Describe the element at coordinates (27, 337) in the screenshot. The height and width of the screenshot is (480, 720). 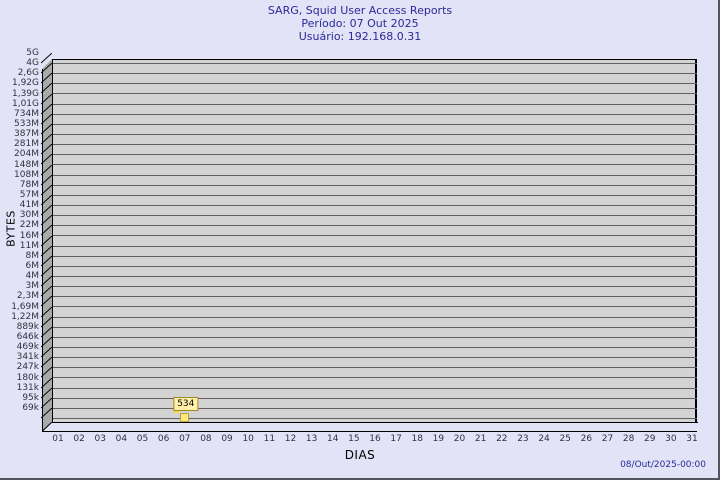
I see `y-tick-label: 646k` at that location.